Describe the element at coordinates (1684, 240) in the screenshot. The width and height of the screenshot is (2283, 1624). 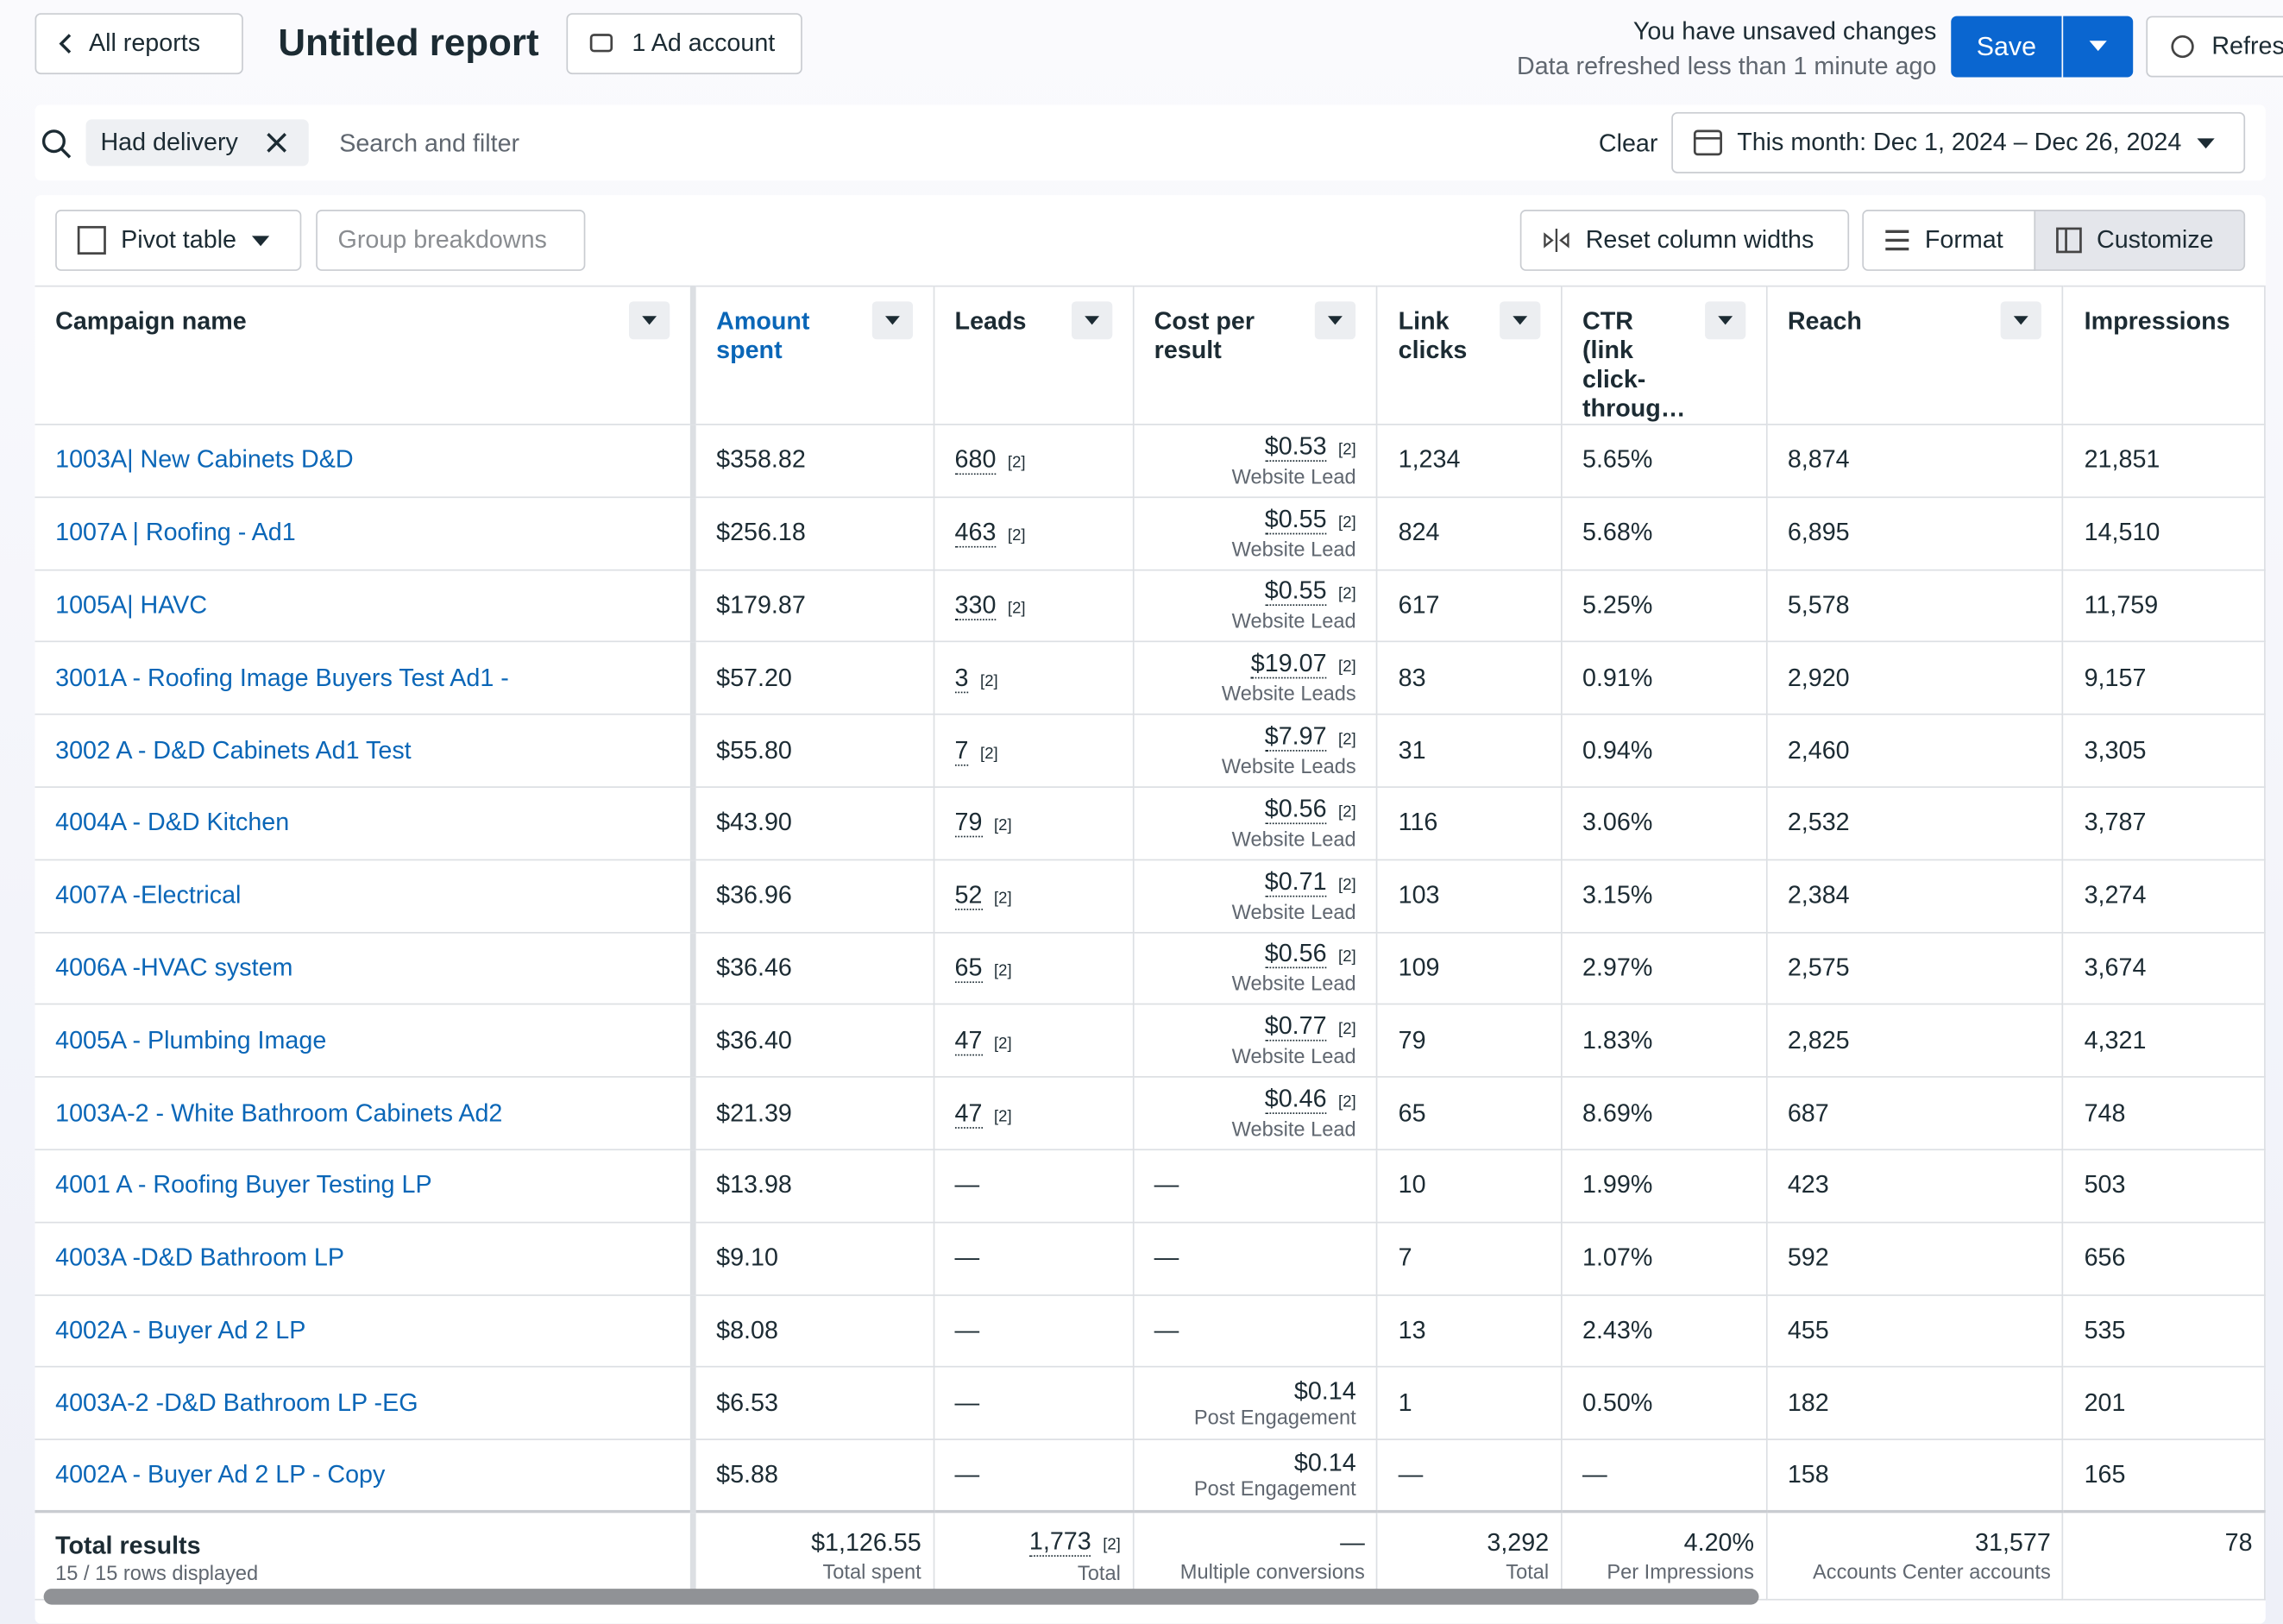
I see `reset-button: Reset column widths` at that location.